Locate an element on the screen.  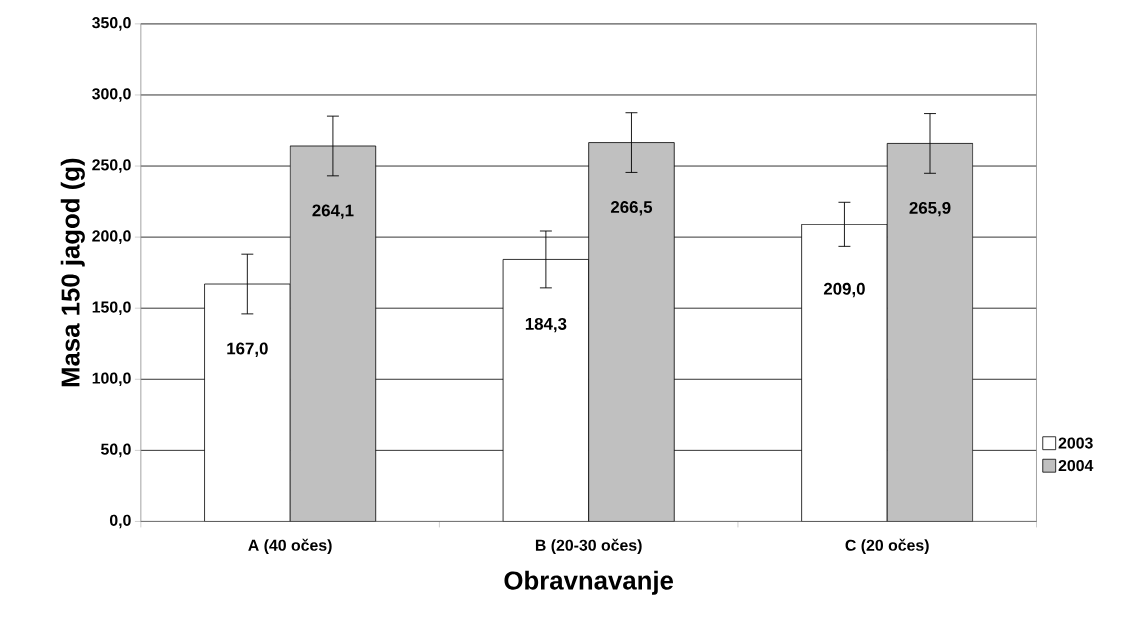
x-tick-label: C (20 očes) is located at coordinates (887, 546).